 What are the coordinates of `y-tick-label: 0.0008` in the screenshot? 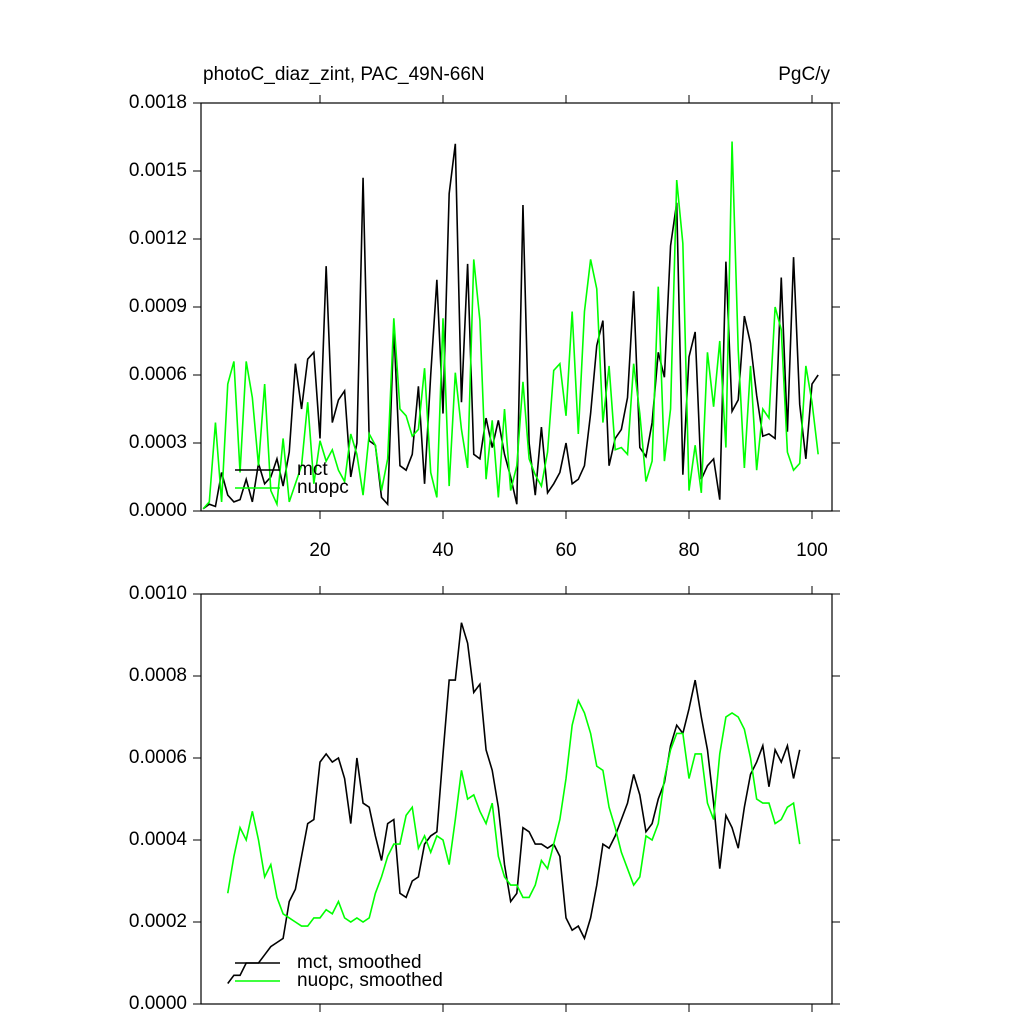 It's located at (158, 675).